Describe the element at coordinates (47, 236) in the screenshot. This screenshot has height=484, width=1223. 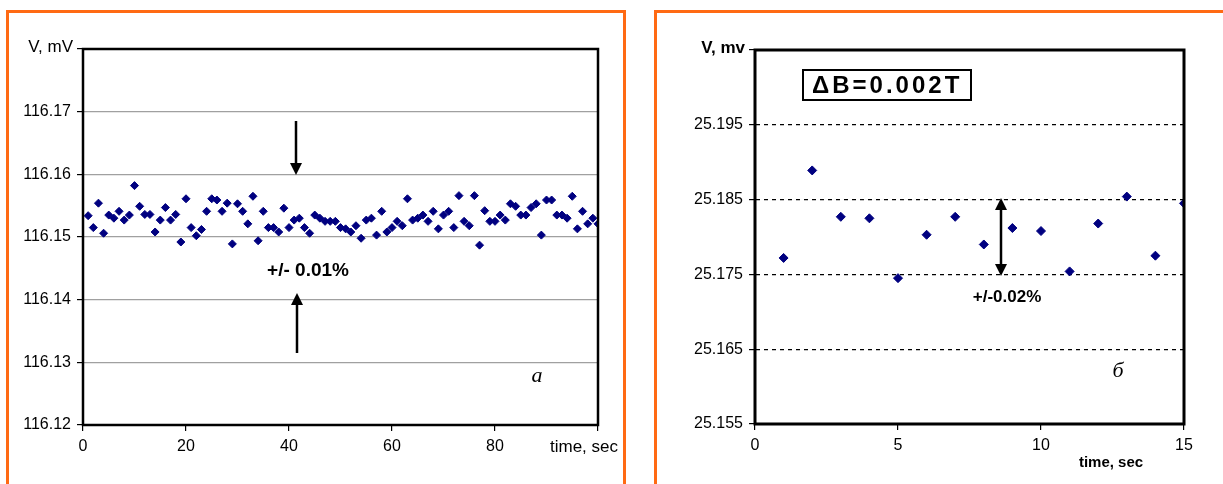
I see `y-tick-label: 116.15` at that location.